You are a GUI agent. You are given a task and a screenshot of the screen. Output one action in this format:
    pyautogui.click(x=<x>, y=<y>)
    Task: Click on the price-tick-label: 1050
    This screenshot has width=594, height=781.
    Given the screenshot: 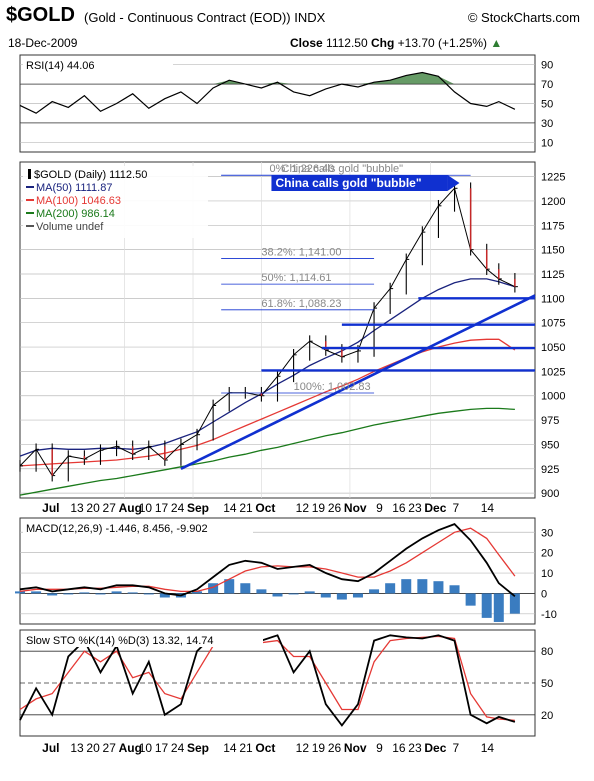 What is the action you would take?
    pyautogui.click(x=553, y=348)
    